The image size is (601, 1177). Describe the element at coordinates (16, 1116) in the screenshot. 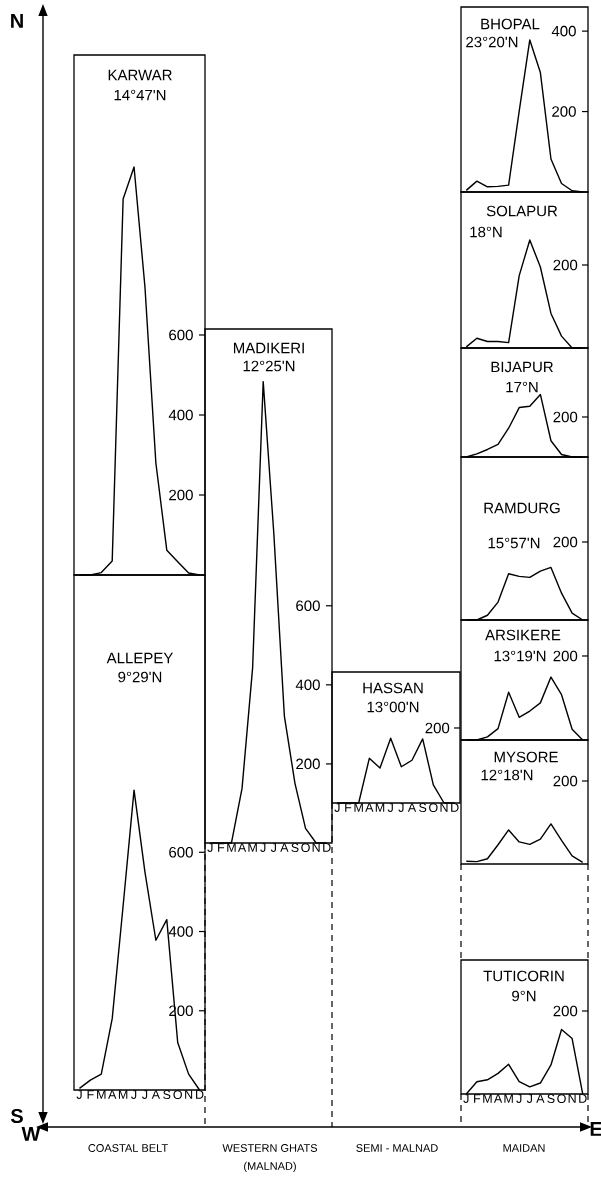

I see `text: S` at that location.